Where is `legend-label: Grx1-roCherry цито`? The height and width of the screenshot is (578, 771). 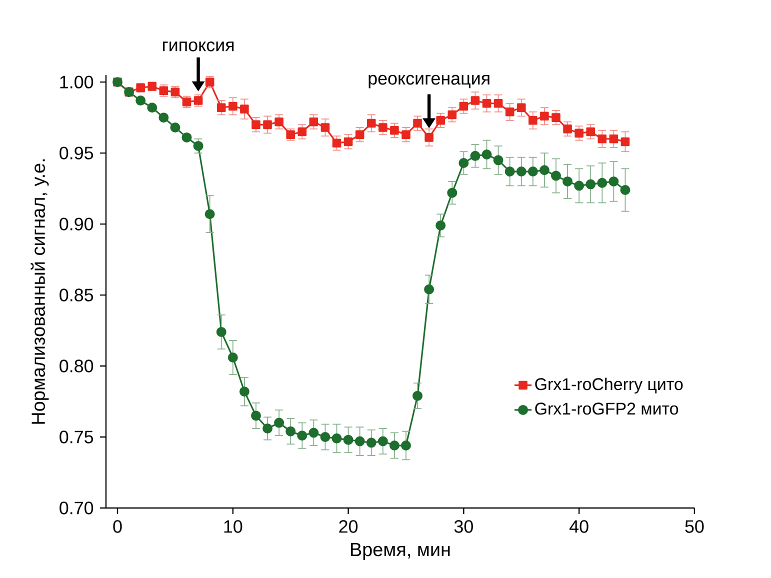 legend-label: Grx1-roCherry цито is located at coordinates (609, 386).